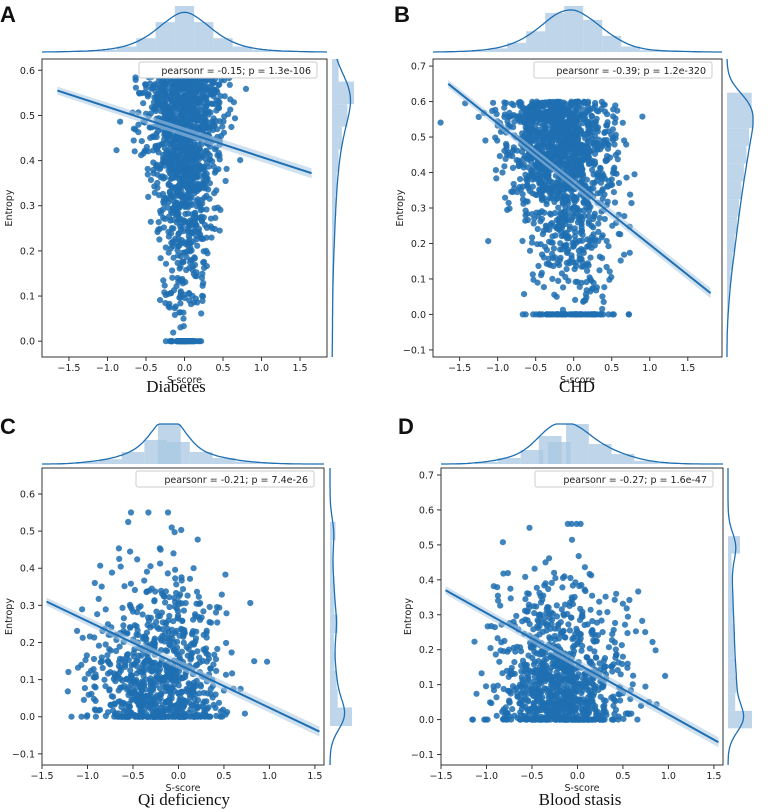  What do you see at coordinates (146, 45) in the screenshot?
I see `marginal-x-bar` at bounding box center [146, 45].